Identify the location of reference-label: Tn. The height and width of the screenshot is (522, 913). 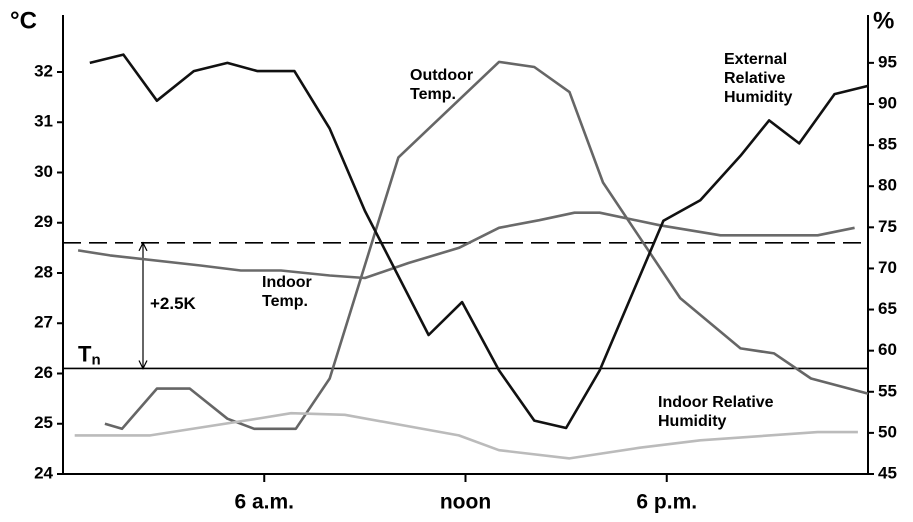
(89, 354).